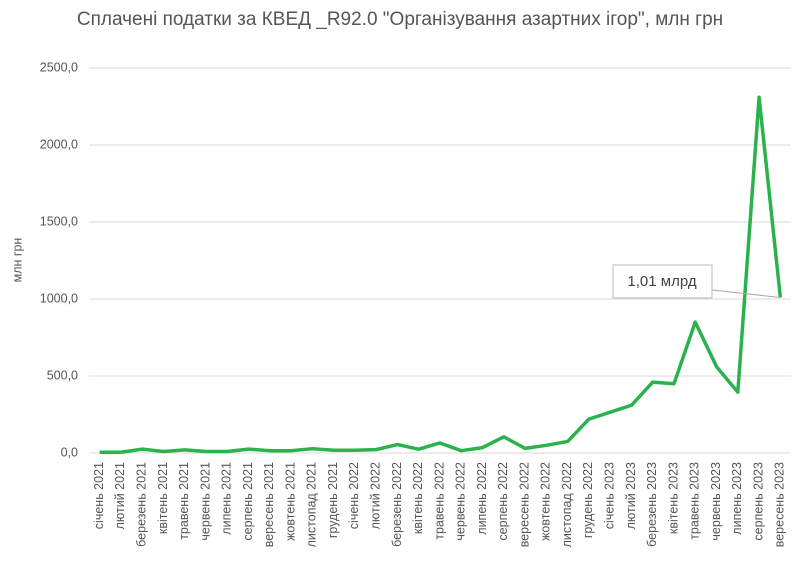  Describe the element at coordinates (461, 501) in the screenshot. I see `x-tick-label: червень 2022` at that location.